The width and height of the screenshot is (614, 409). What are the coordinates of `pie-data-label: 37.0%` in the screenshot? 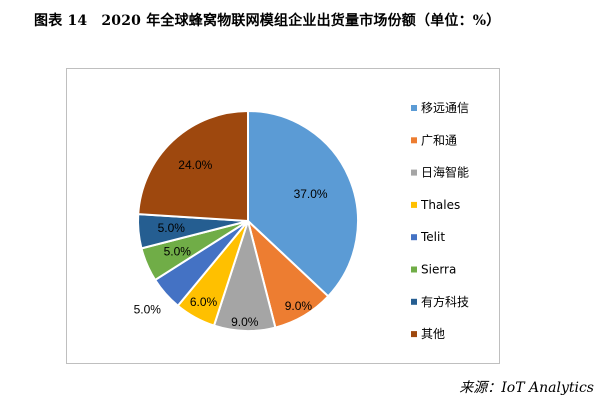 It's located at (311, 194).